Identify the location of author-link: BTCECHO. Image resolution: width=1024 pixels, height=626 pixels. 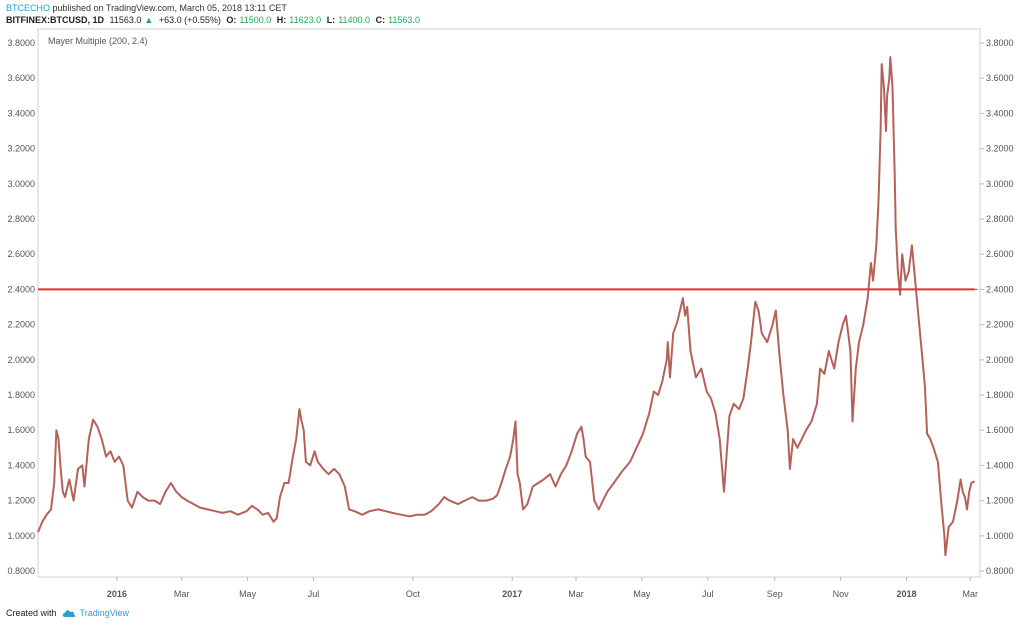
(28, 8).